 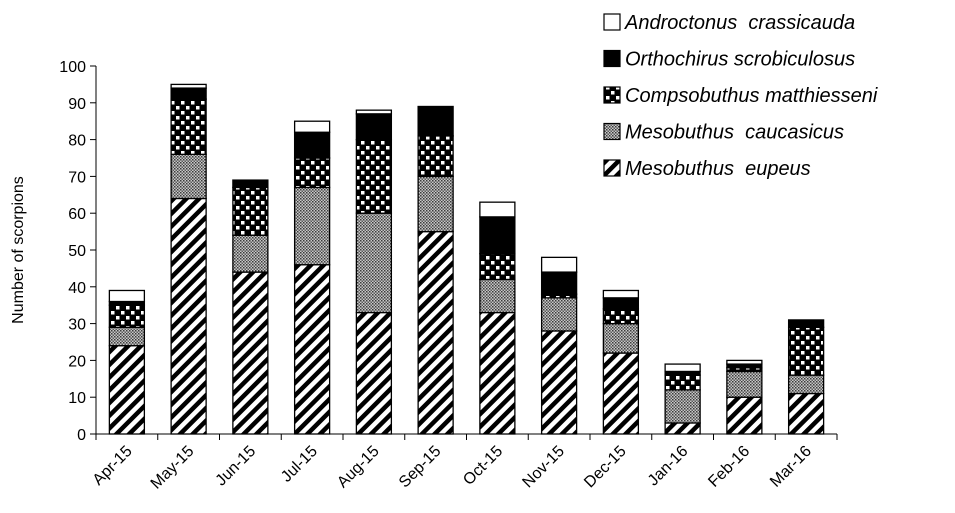 What do you see at coordinates (77, 288) in the screenshot?
I see `y-tick-label: 40` at bounding box center [77, 288].